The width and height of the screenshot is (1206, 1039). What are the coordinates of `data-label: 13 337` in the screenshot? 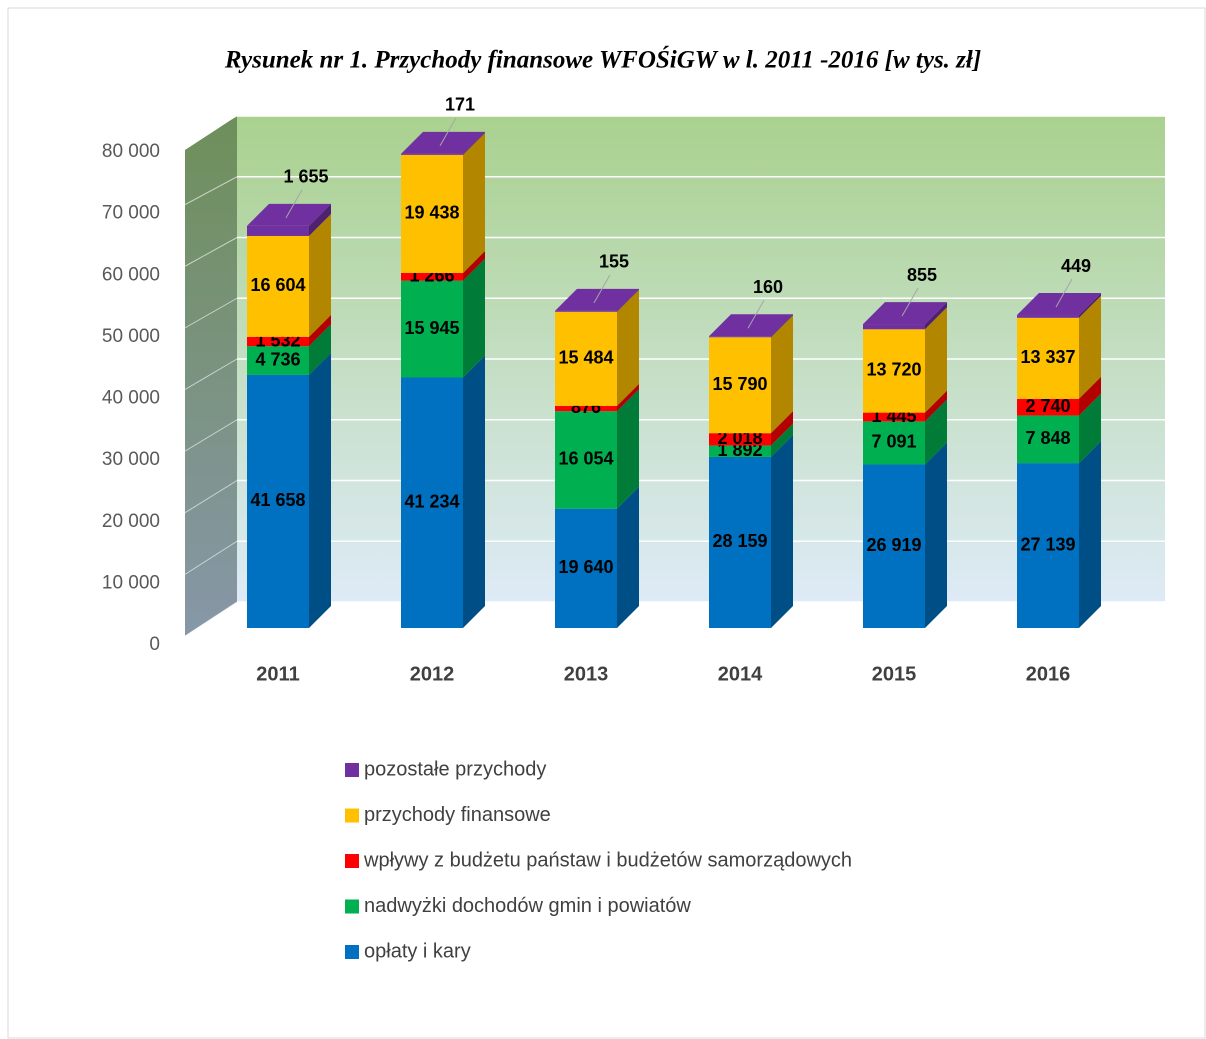 It's located at (1047, 357).